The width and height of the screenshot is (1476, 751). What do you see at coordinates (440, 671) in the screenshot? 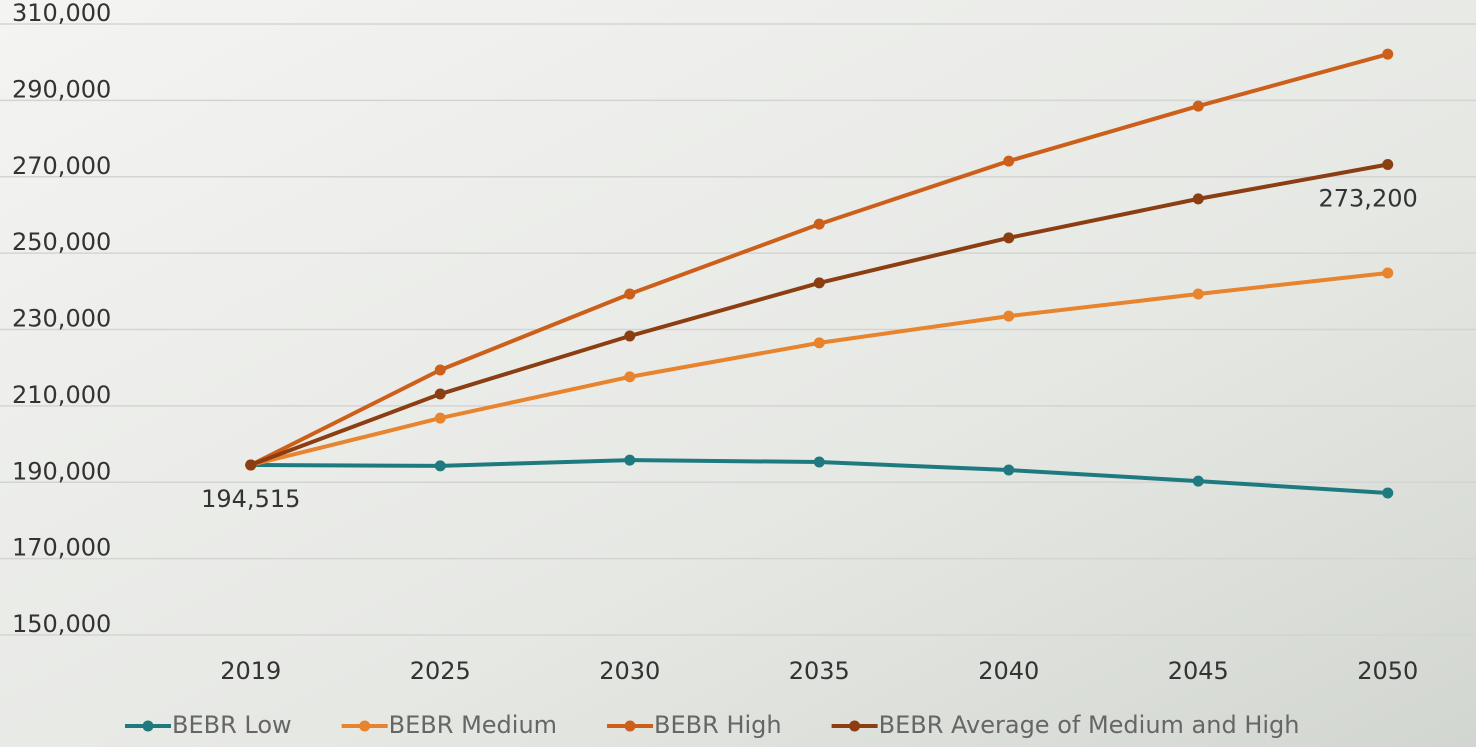
I see `x-tick-label: 2025` at bounding box center [440, 671].